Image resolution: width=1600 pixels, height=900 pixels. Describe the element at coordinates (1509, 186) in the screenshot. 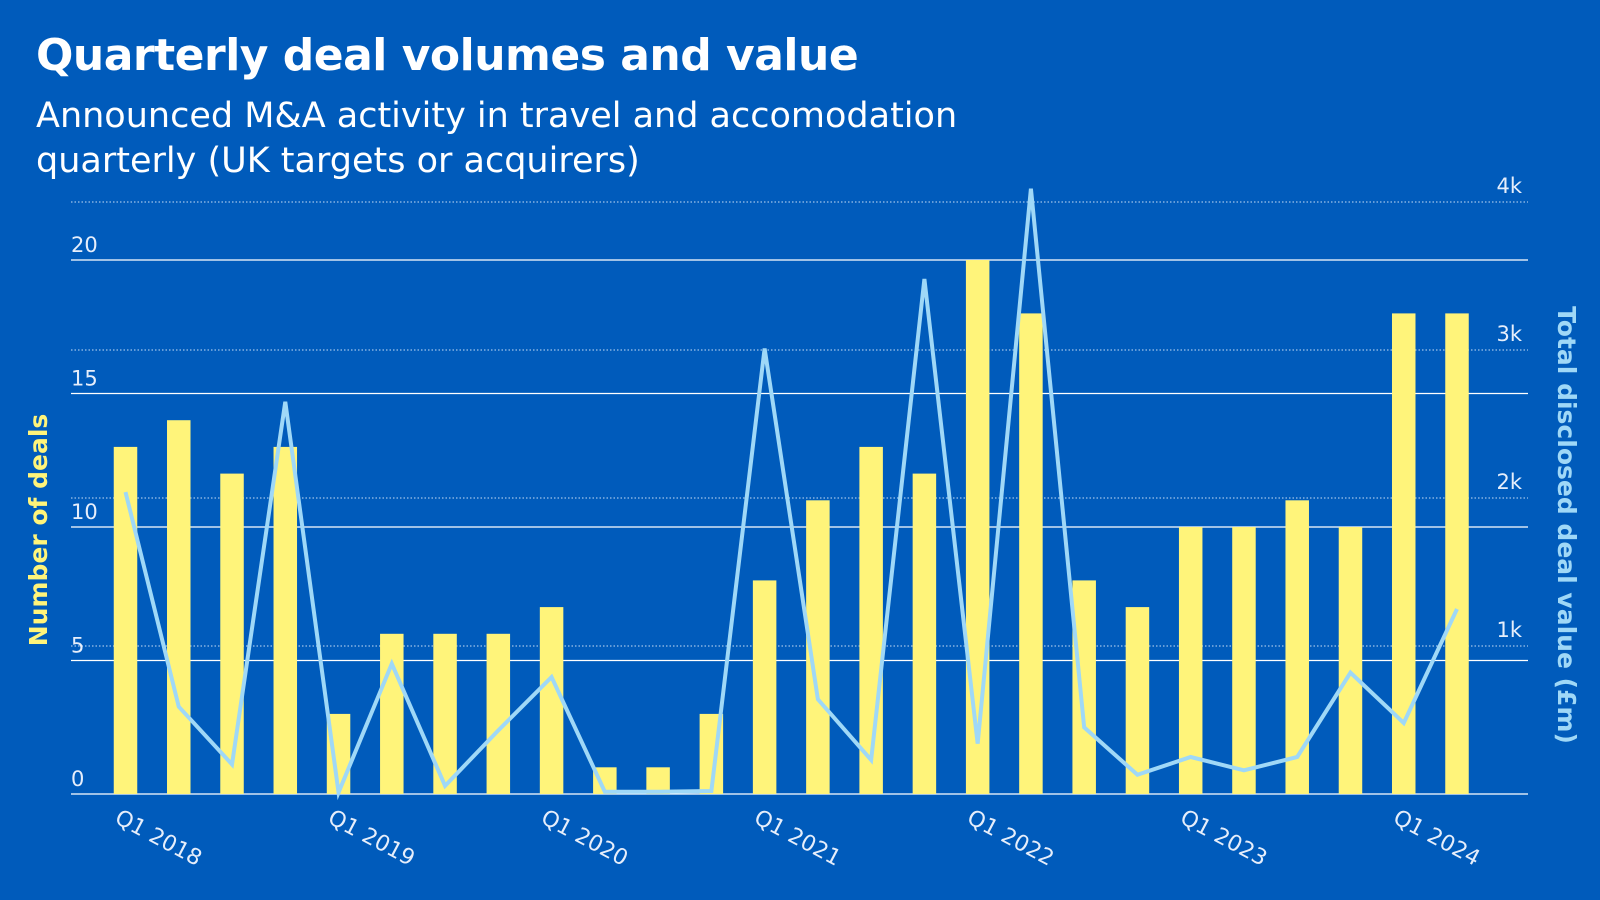

I see `y-right-tick-label: 4k` at that location.